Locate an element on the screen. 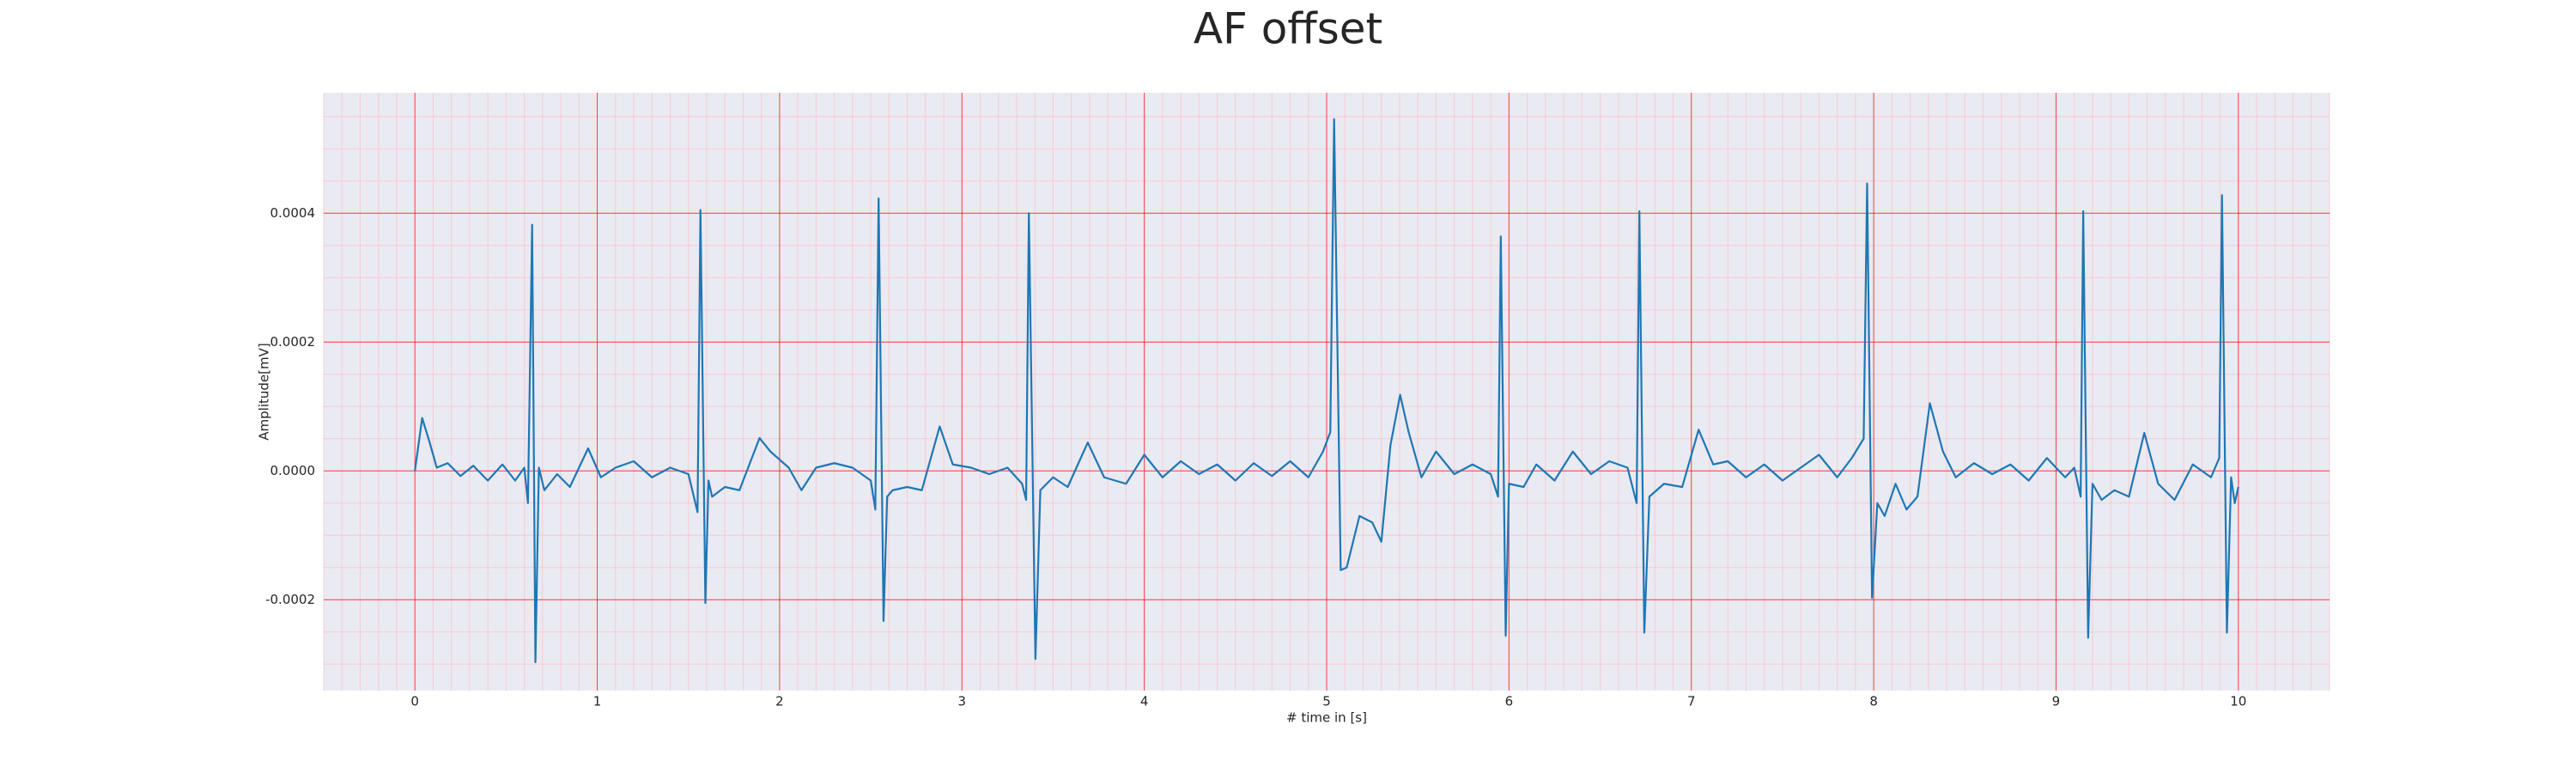  x-tick-label: 6 is located at coordinates (1510, 701).